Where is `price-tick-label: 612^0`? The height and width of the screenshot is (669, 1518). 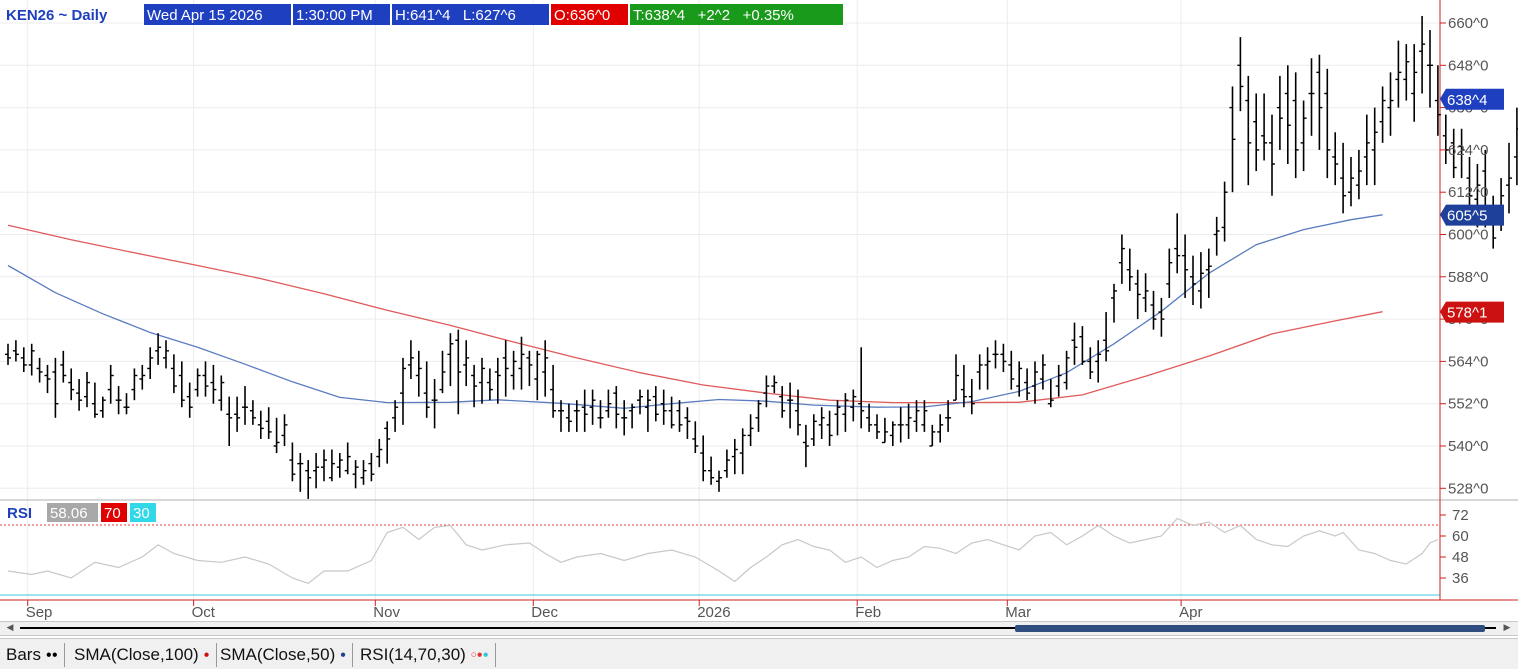
price-tick-label: 612^0 is located at coordinates (1468, 192).